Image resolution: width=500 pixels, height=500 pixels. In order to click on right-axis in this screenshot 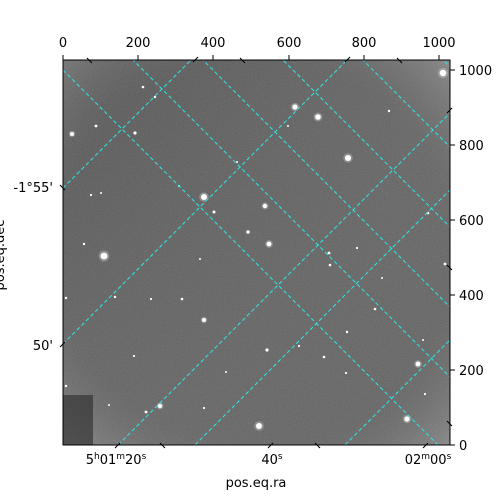, I will do `click(452, 257)`.